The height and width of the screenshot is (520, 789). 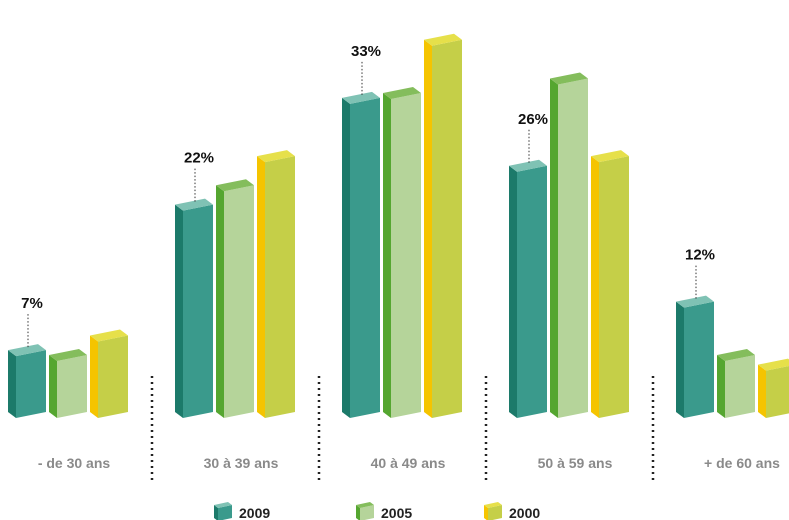 What do you see at coordinates (254, 512) in the screenshot?
I see `legend-label: 2009` at bounding box center [254, 512].